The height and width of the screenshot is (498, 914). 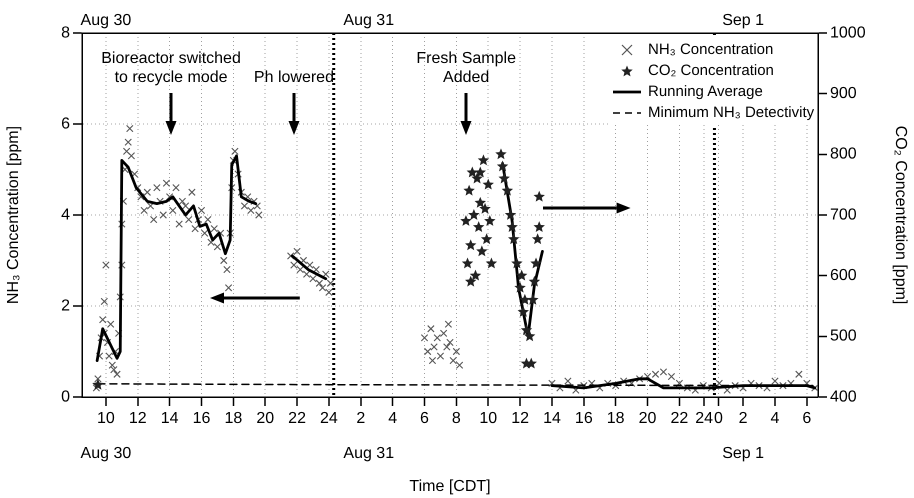 I want to click on y2-tick-label: 1000, so click(x=848, y=33).